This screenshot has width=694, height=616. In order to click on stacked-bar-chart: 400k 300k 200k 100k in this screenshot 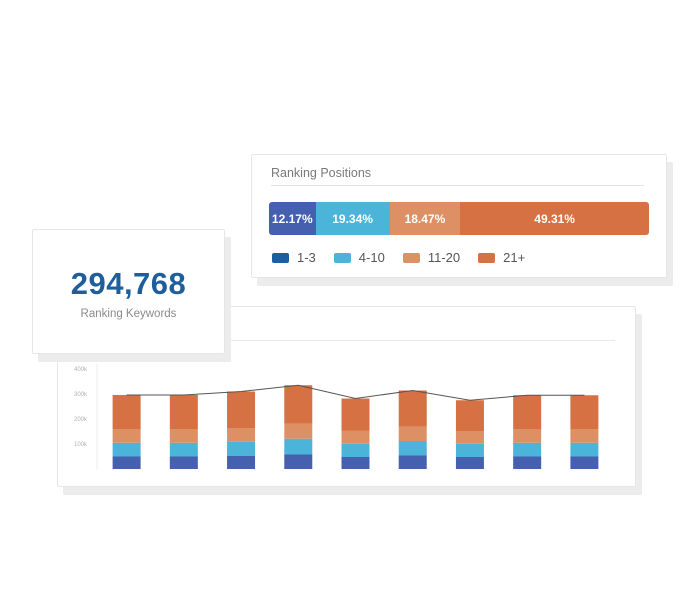, I will do `click(336, 417)`.